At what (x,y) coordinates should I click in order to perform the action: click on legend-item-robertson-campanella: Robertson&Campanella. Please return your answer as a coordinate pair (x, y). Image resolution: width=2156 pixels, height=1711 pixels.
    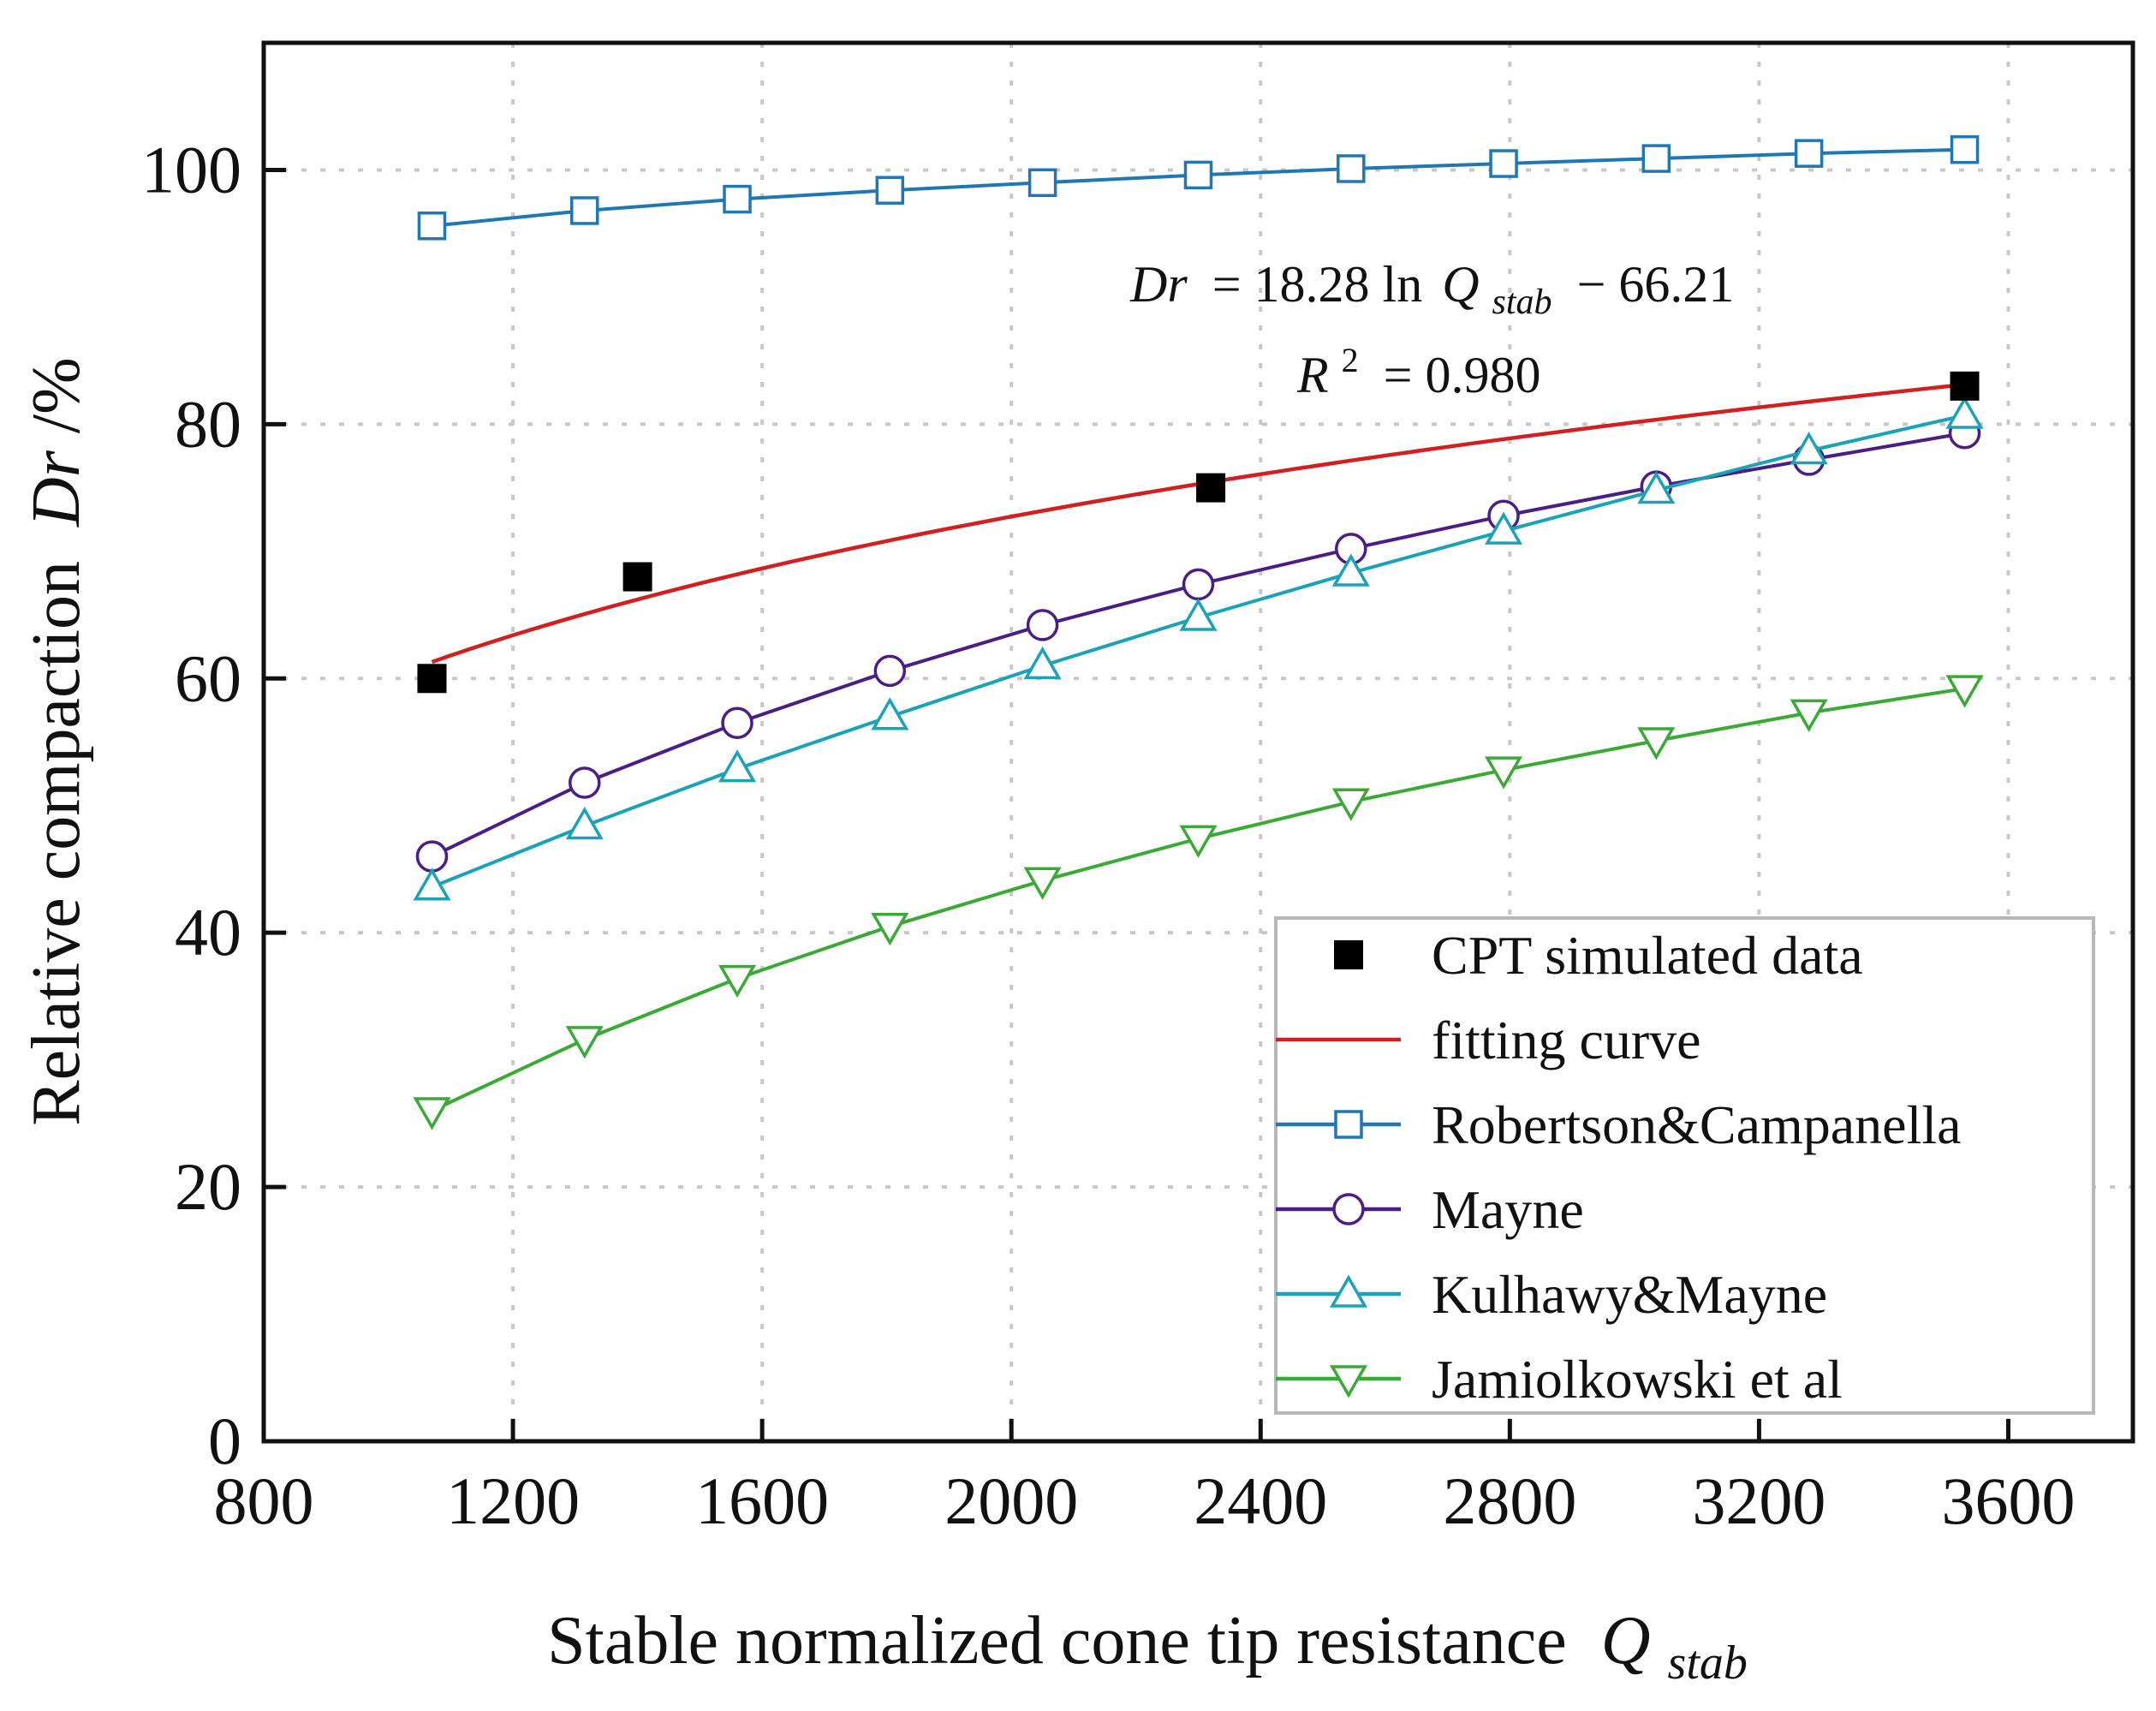
    Looking at the image, I should click on (1619, 1124).